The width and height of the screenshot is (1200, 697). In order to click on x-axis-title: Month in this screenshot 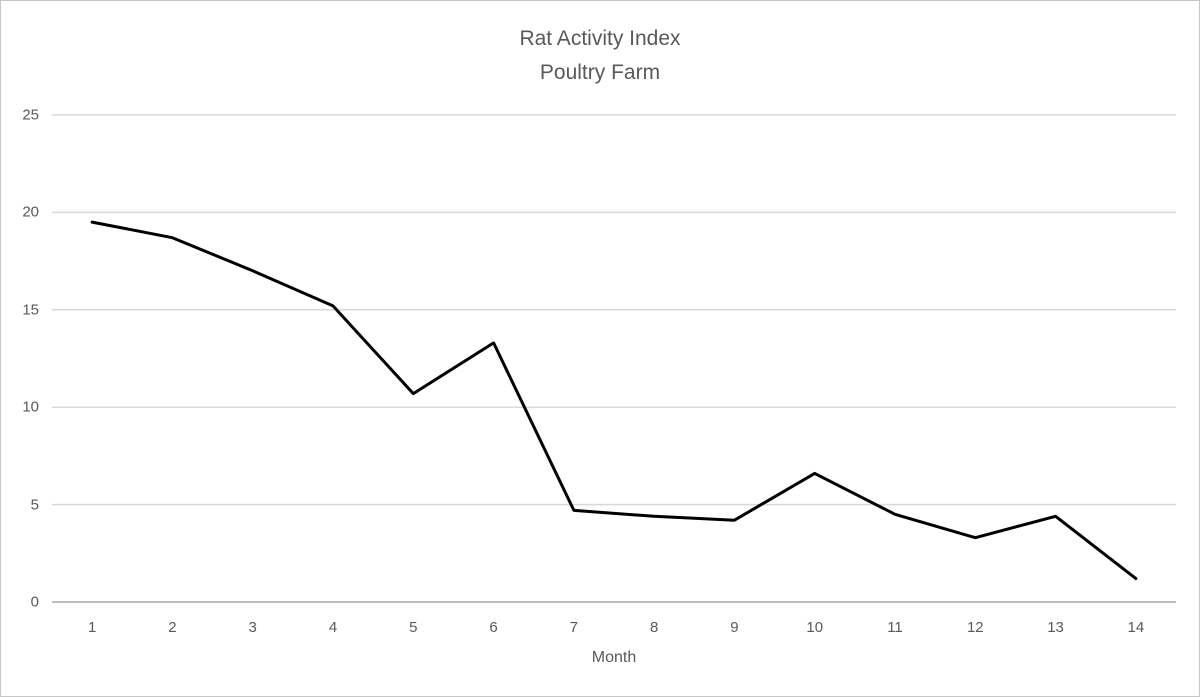, I will do `click(614, 657)`.